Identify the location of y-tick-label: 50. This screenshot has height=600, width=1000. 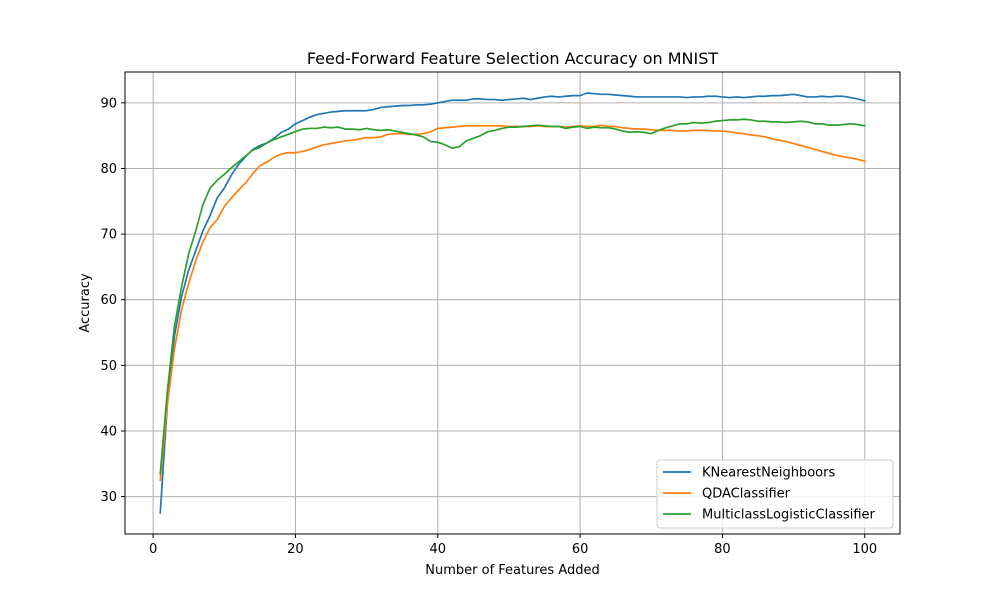
(108, 366).